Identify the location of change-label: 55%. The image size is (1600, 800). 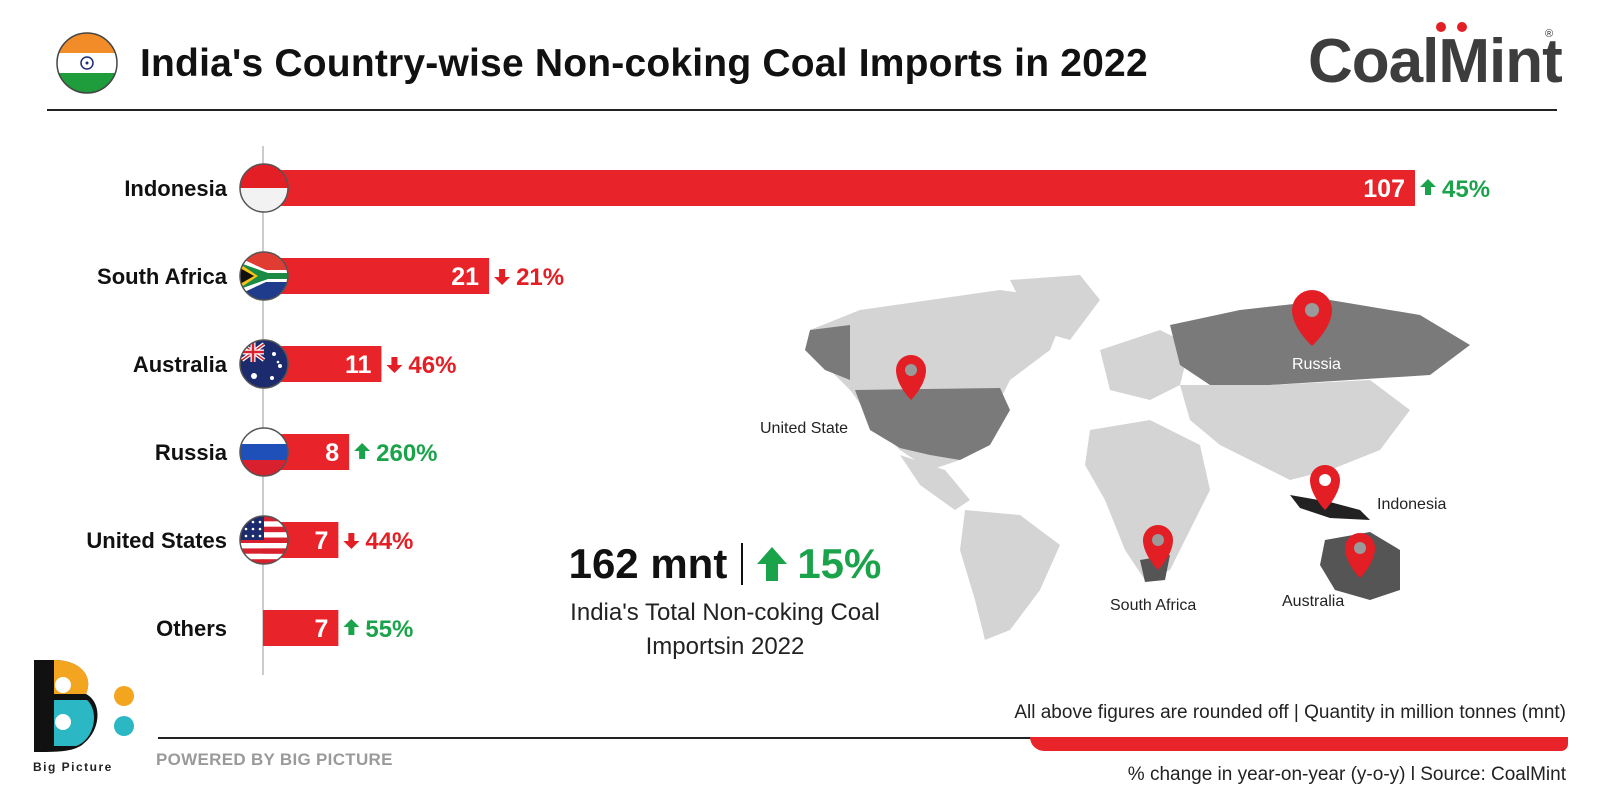
(389, 629).